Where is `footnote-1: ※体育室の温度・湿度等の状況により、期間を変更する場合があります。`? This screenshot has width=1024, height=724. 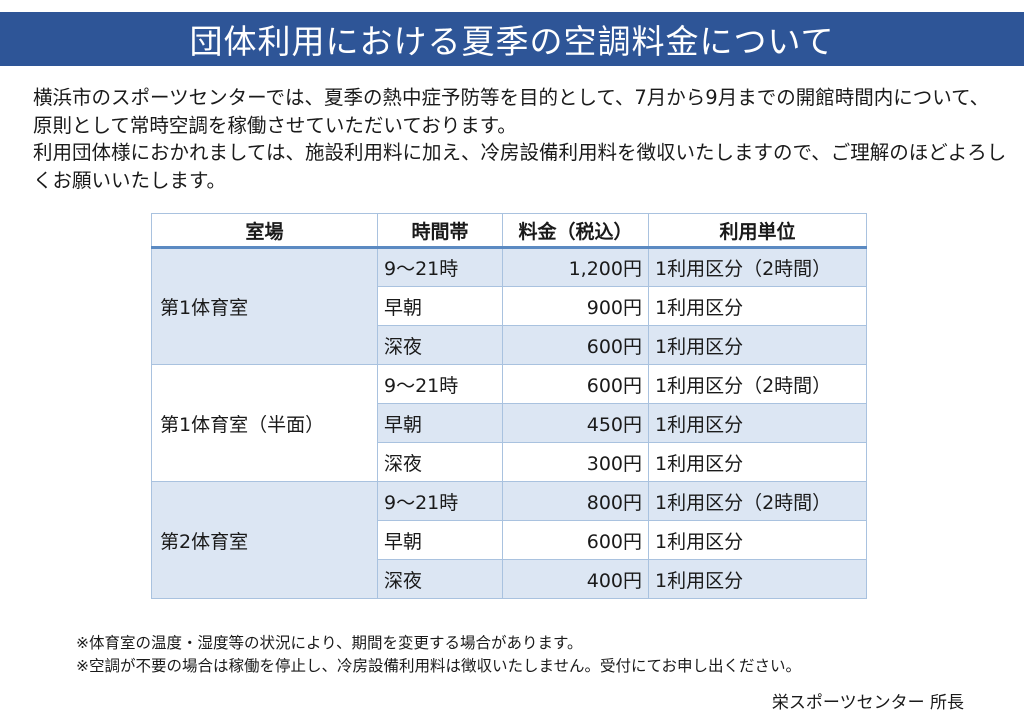 footnote-1: ※体育室の温度・湿度等の状況により、期間を変更する場合があります。 is located at coordinates (329, 643).